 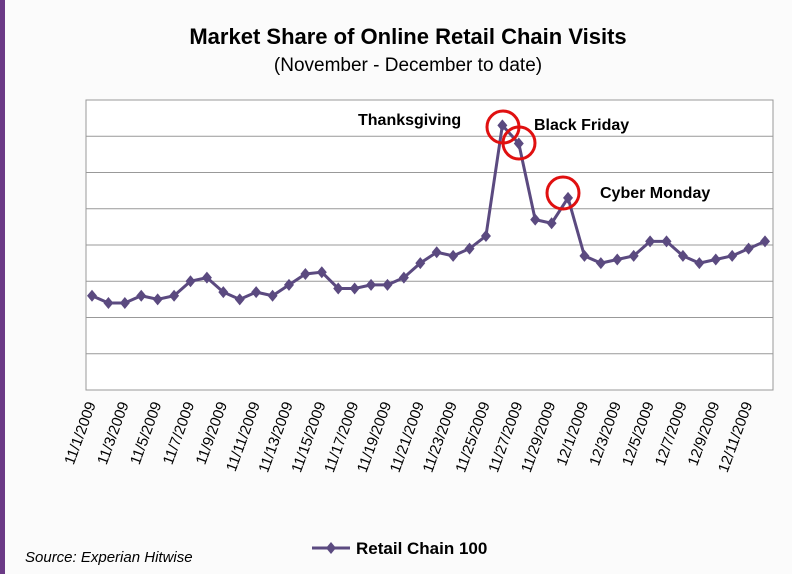 I want to click on annotation: Black Friday, so click(x=581, y=125).